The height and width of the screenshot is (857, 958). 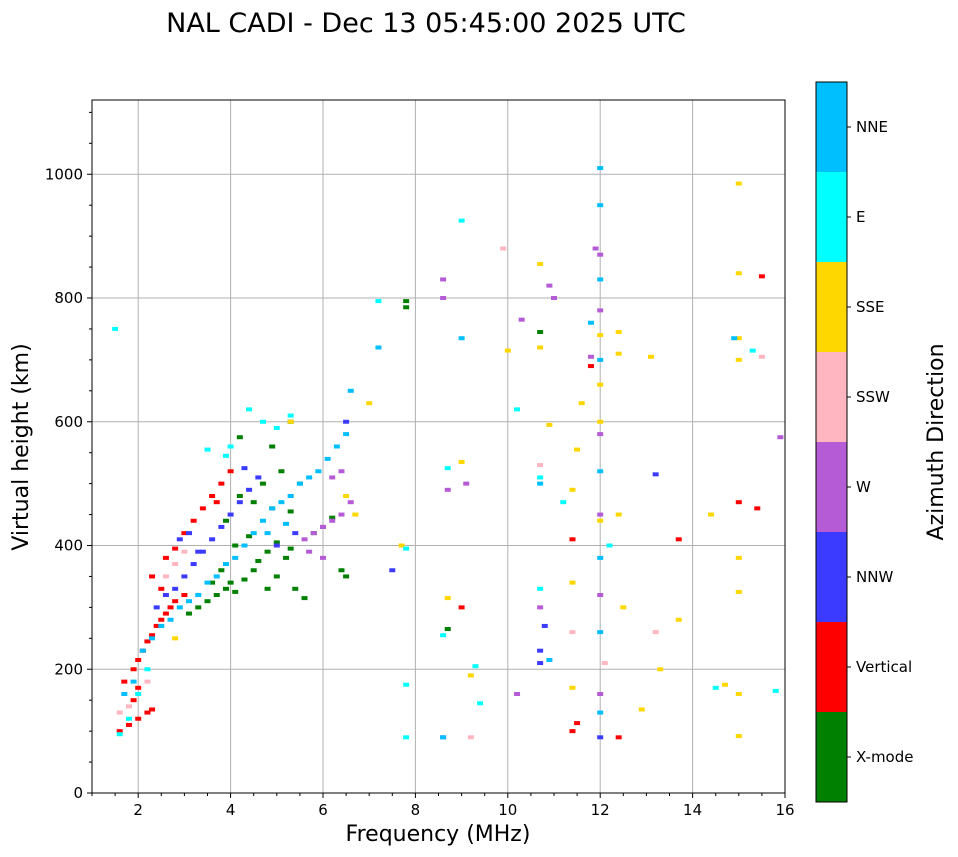 What do you see at coordinates (864, 442) in the screenshot?
I see `colorbar: X-mode Vertical NNW W SSW SSE E NNE` at bounding box center [864, 442].